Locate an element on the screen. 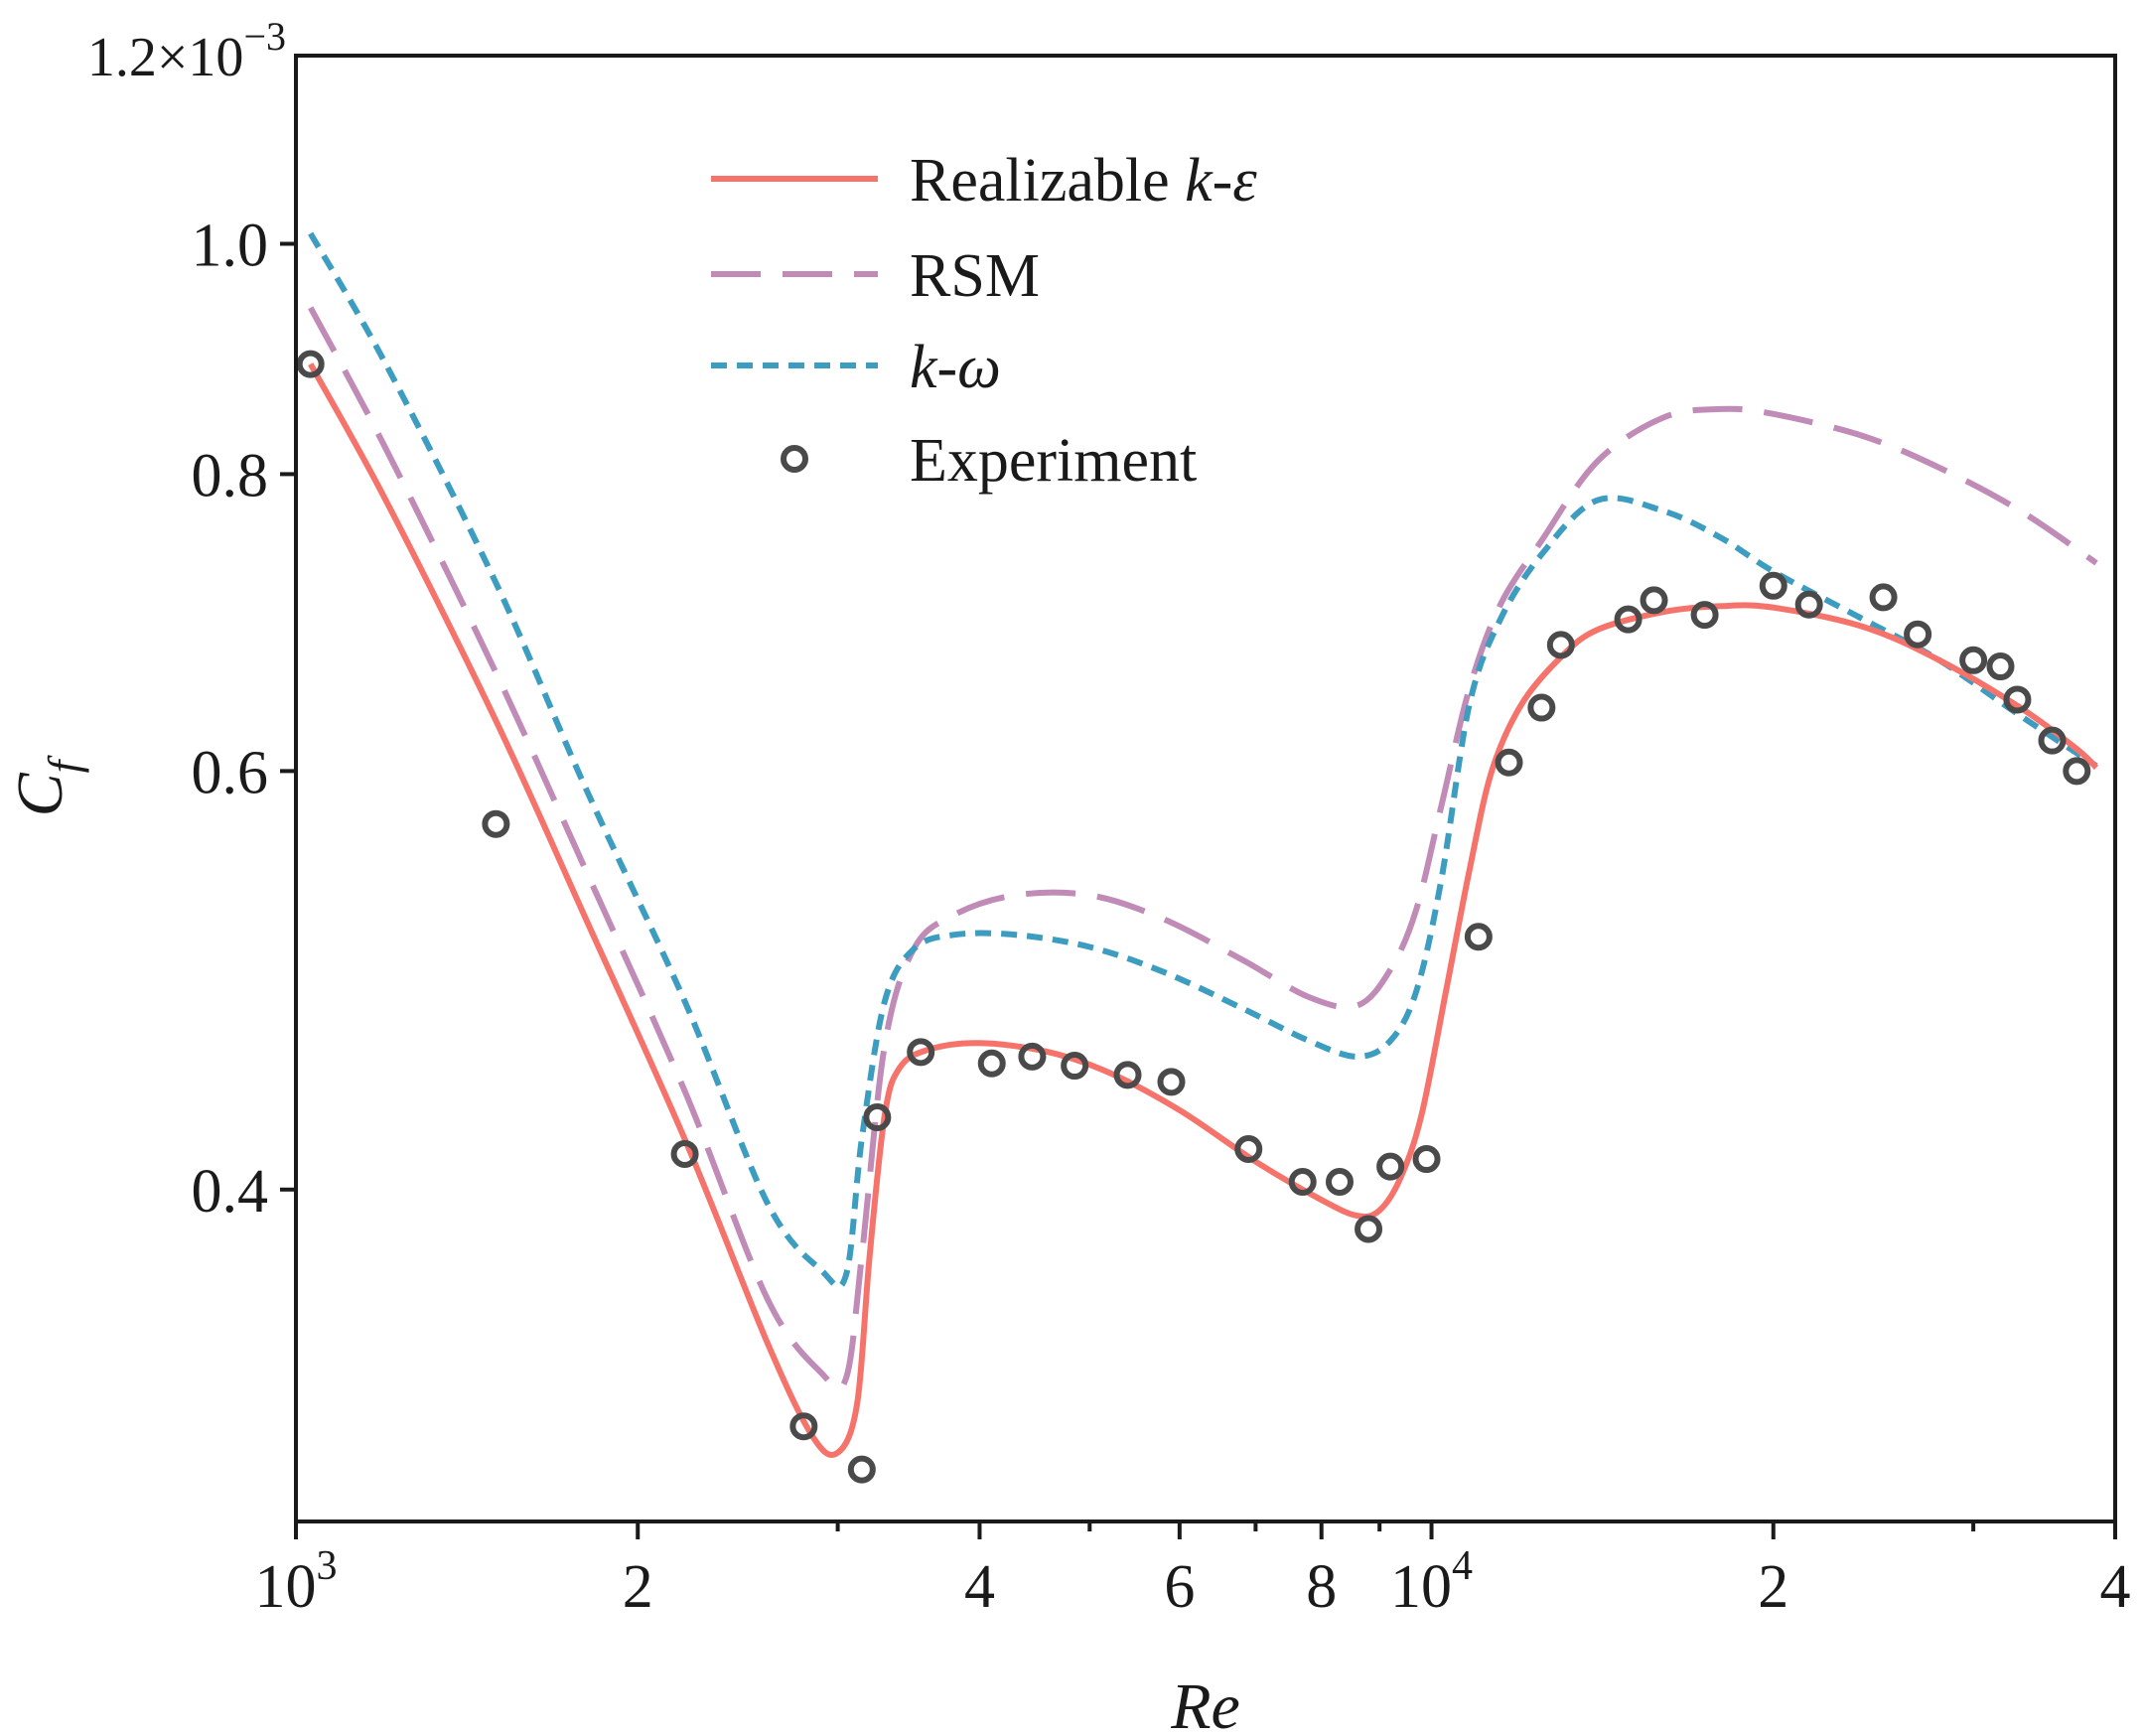 The width and height of the screenshot is (2143, 1736). legend-label-realizable: Realizable k-ε is located at coordinates (1083, 181).